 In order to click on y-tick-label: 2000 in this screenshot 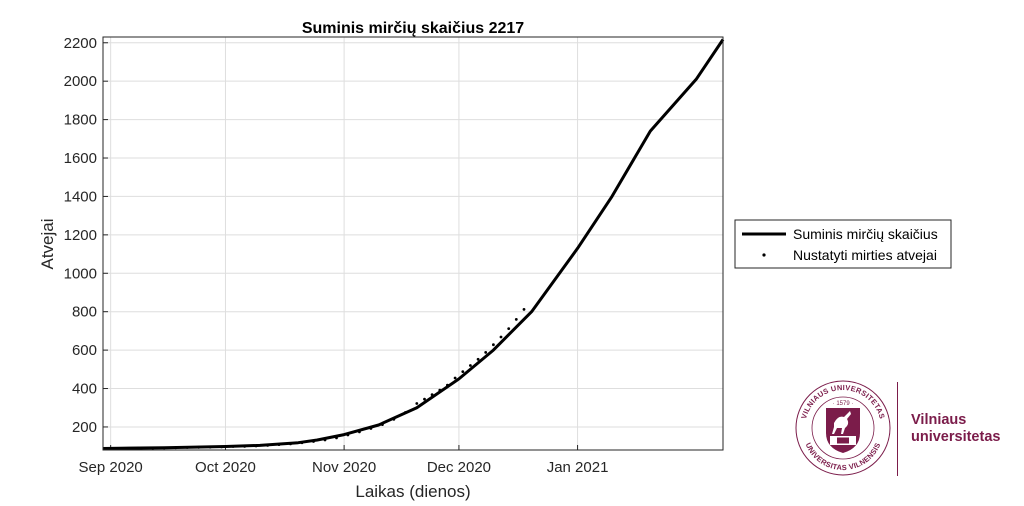, I will do `click(80, 81)`.